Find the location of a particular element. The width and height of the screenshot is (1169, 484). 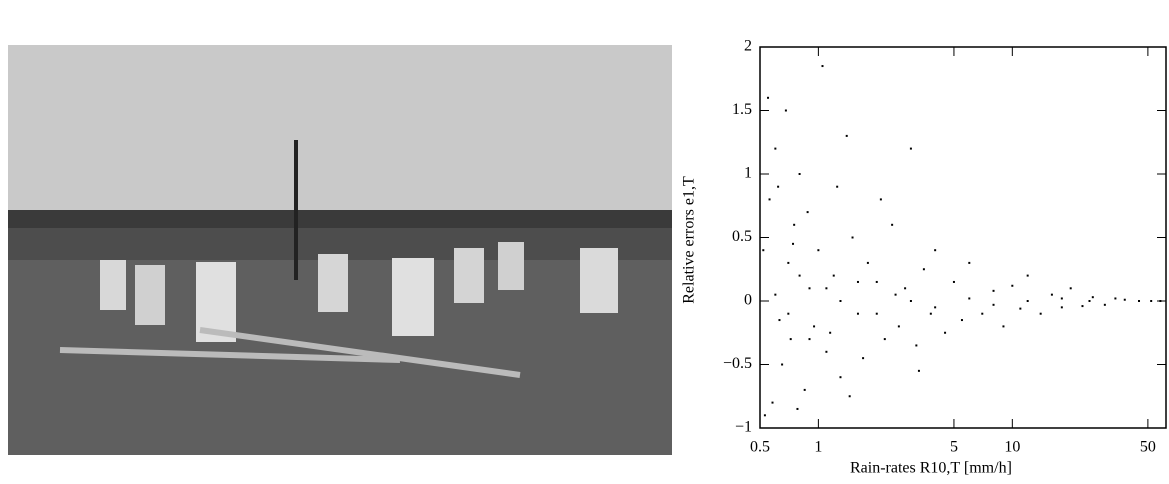

y-tick-label: 0.5 is located at coordinates (742, 236).